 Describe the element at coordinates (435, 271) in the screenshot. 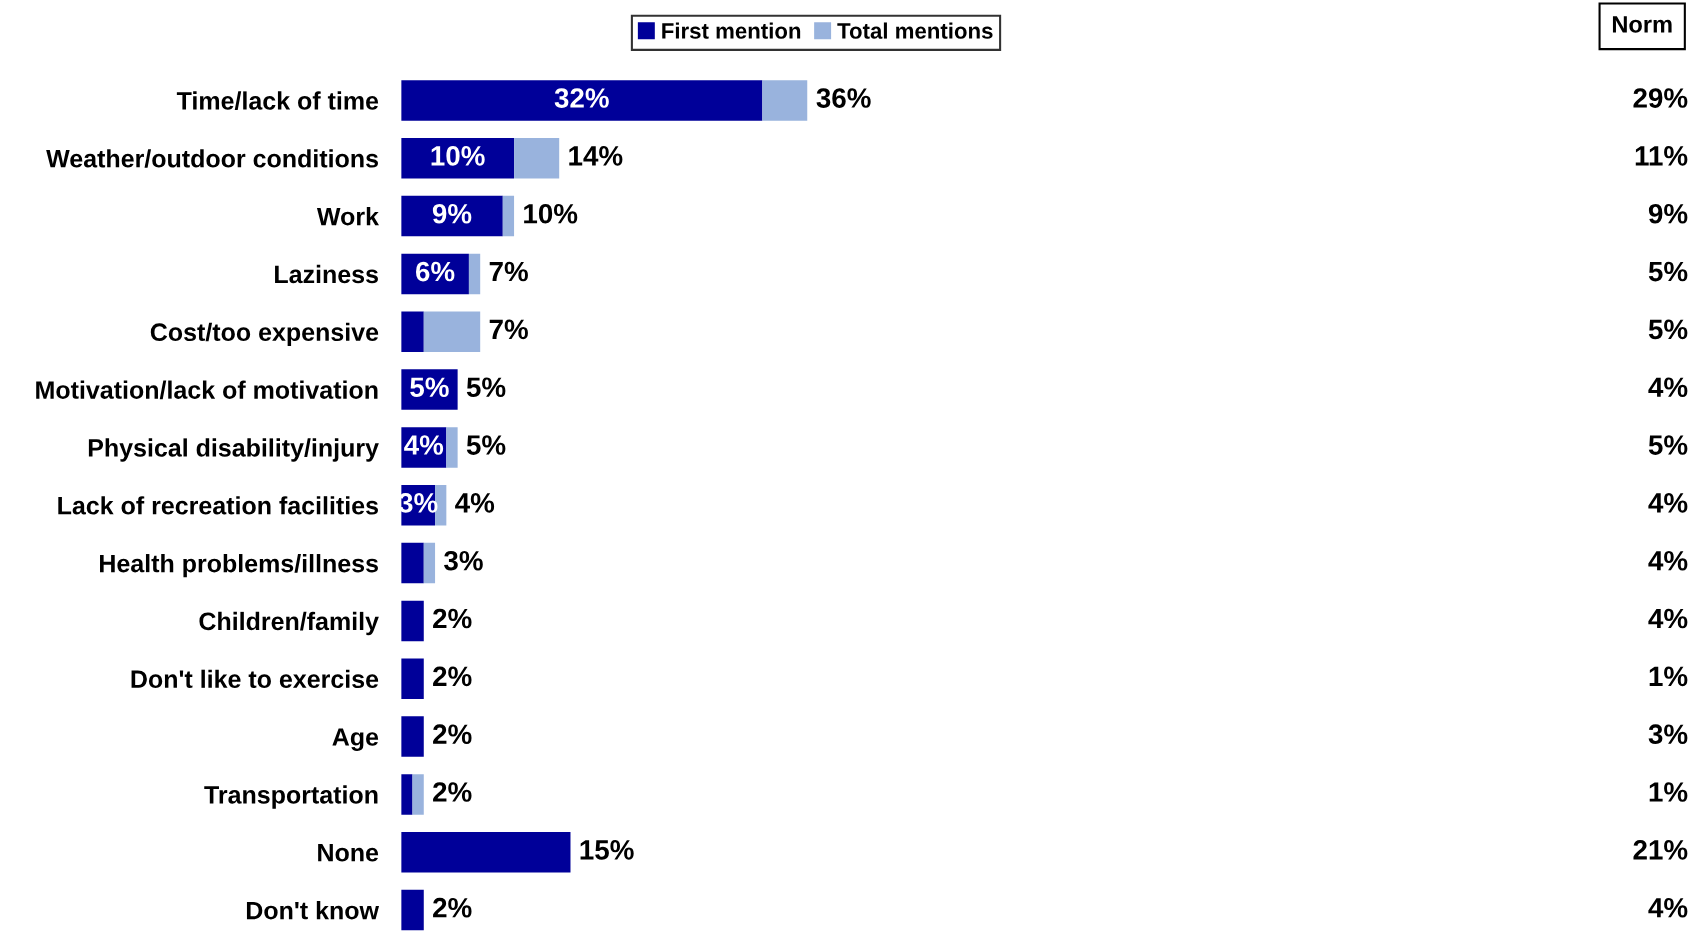

I see `data-label: 6%` at that location.